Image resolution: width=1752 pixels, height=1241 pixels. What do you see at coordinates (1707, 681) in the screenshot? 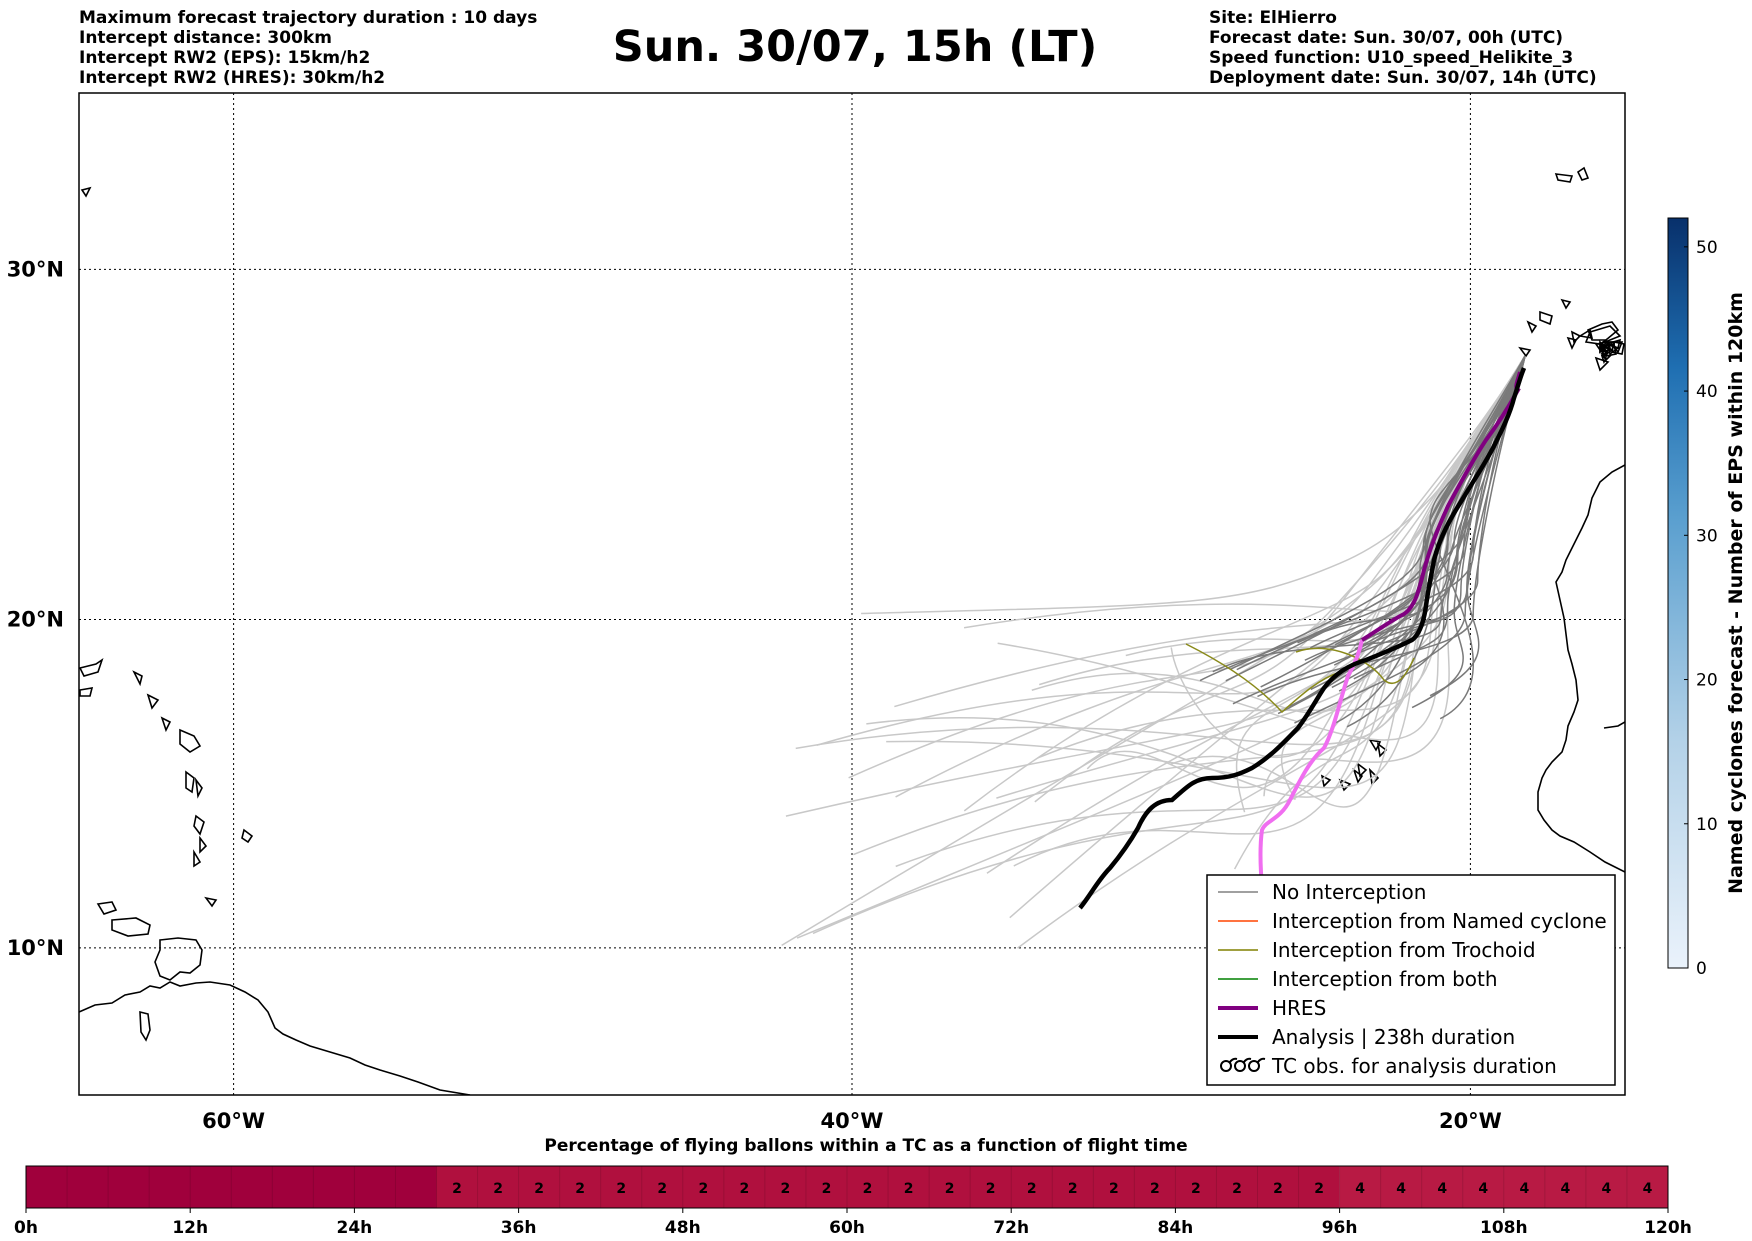
I see `colorbar-tick-label: 20` at bounding box center [1707, 681].